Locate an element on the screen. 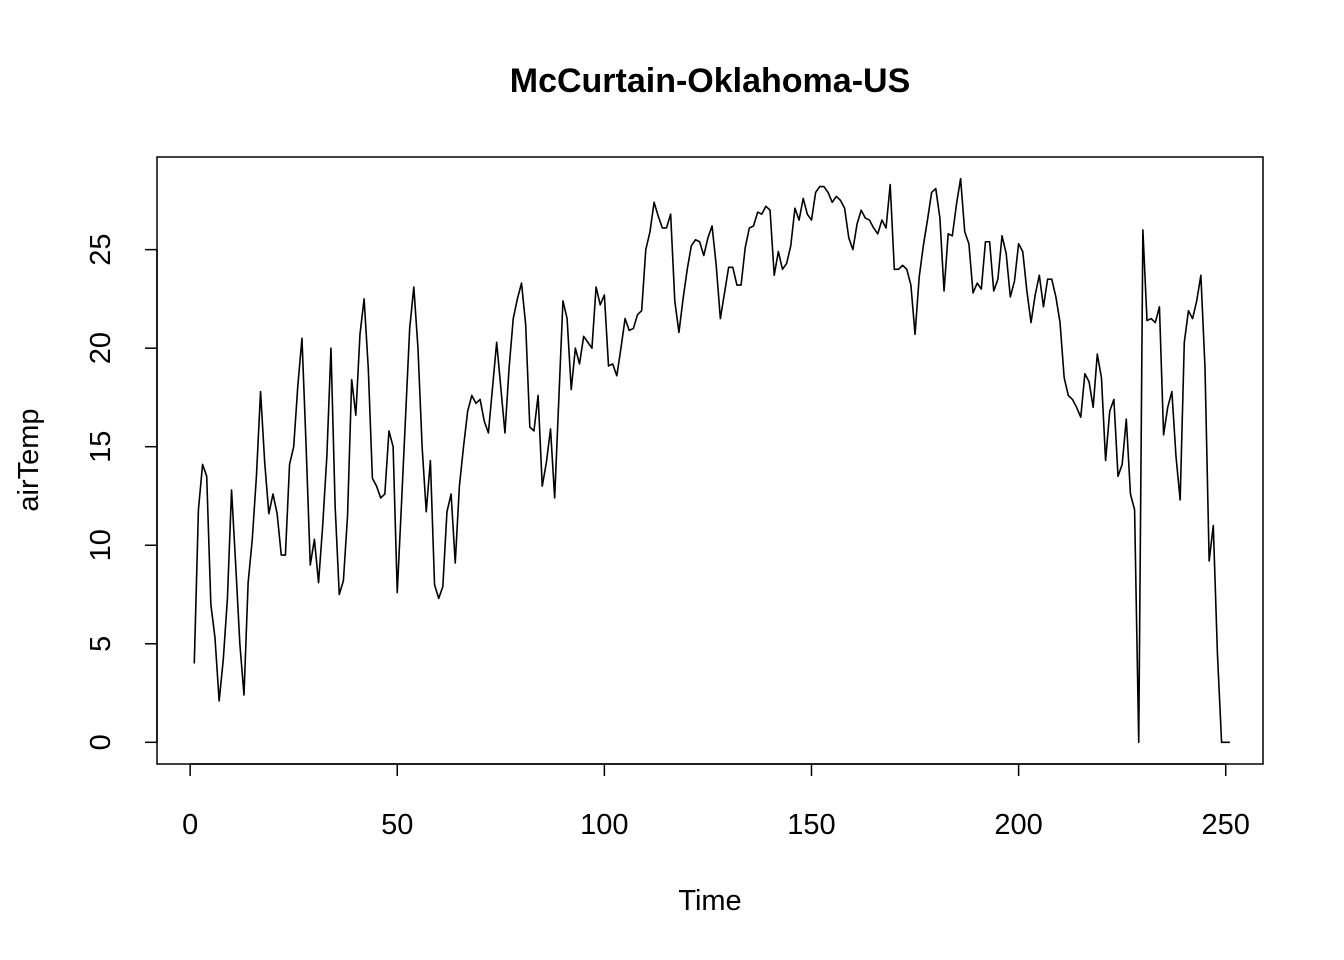 The image size is (1344, 960). y-tick-label: 20 is located at coordinates (101, 348).